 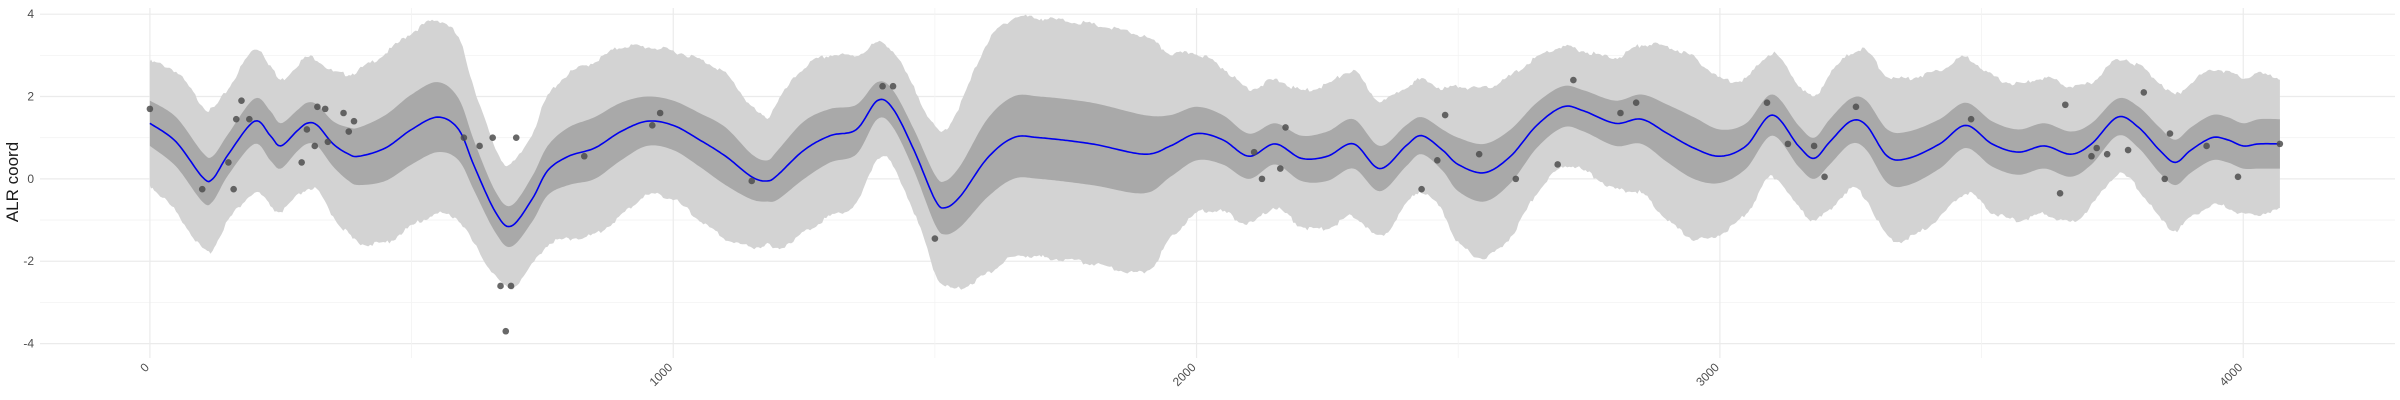 I want to click on x-tick-label: 3000, so click(x=1707, y=374).